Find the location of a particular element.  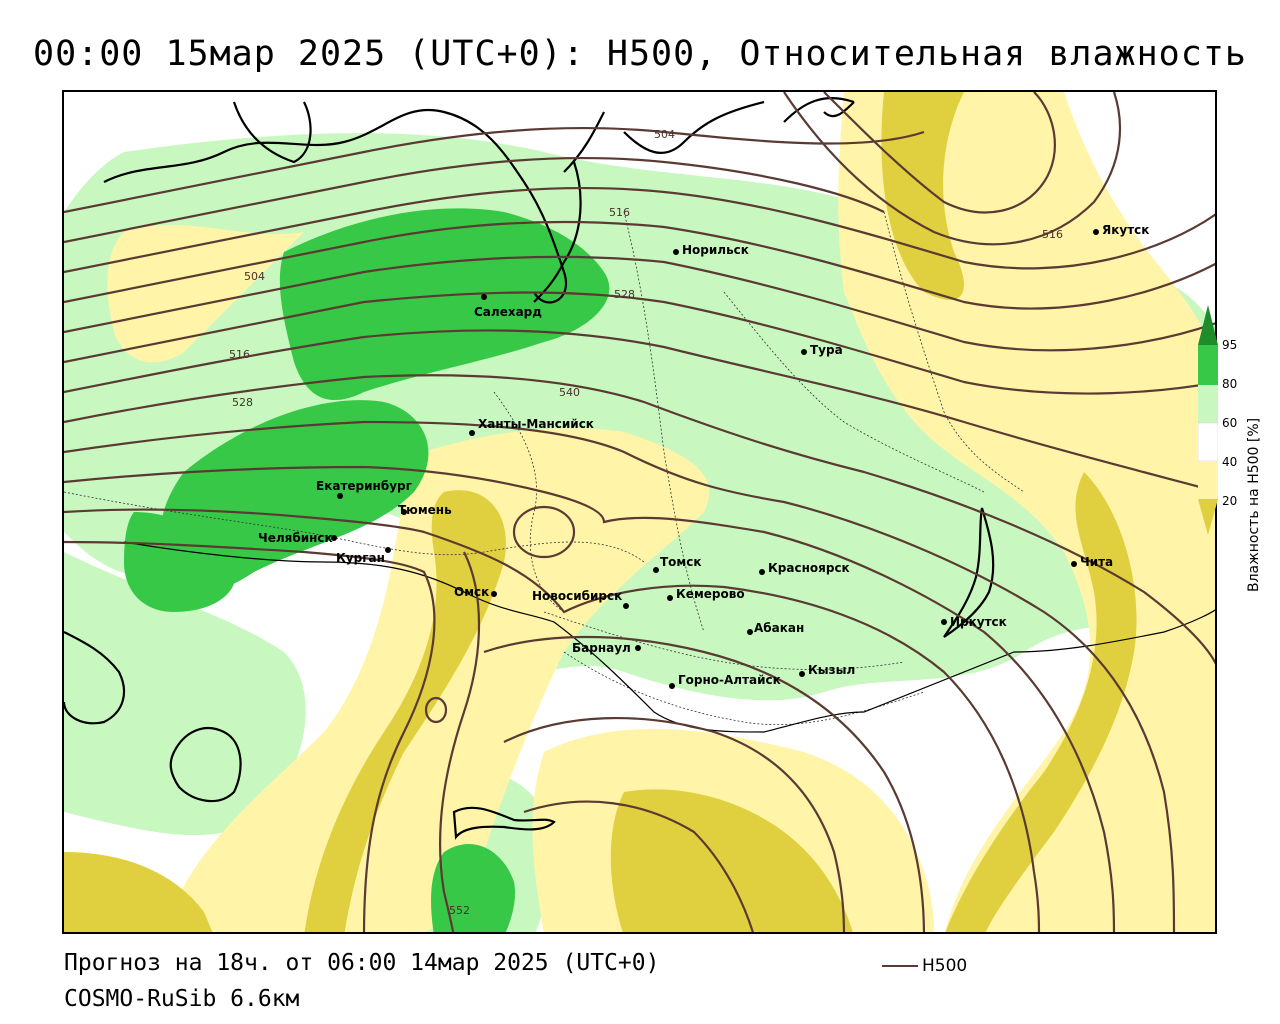

h500-legend: H500 is located at coordinates (924, 966).